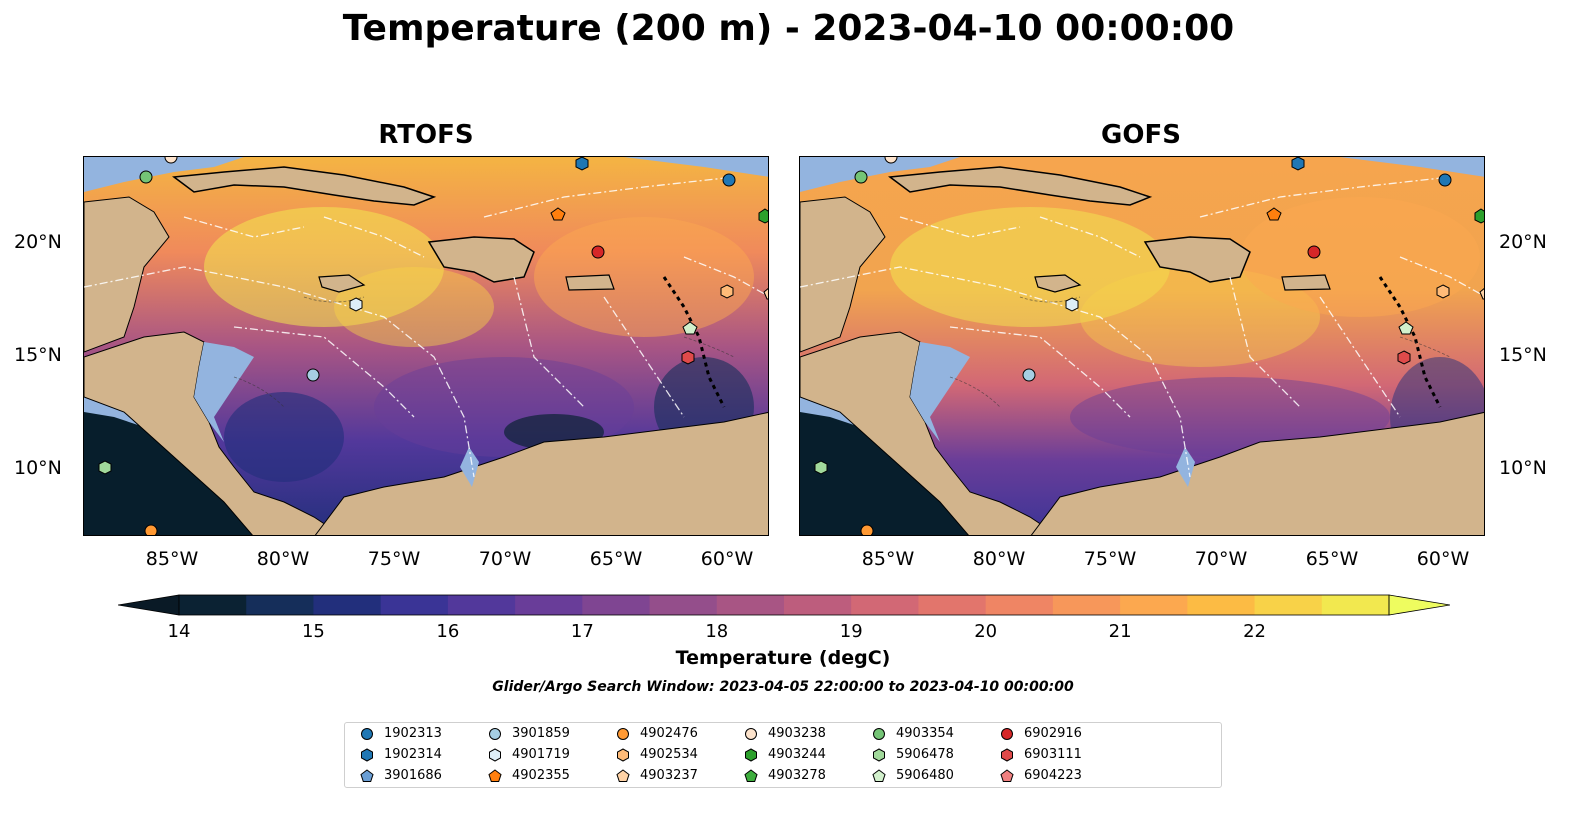 The height and width of the screenshot is (827, 1577). What do you see at coordinates (913, 754) in the screenshot?
I see `legend-item-5906478: 5906478` at bounding box center [913, 754].